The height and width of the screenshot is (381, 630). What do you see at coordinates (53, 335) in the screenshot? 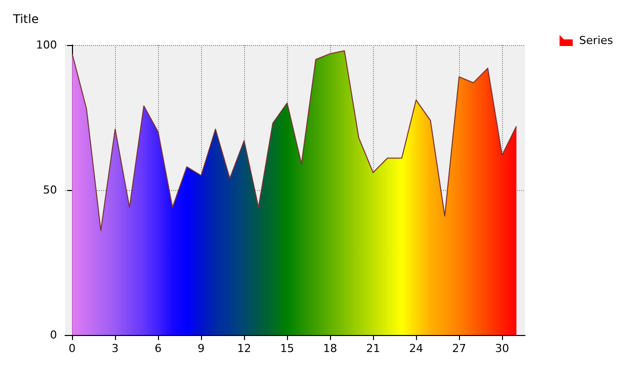
I see `y-tick-label: 0` at bounding box center [53, 335].